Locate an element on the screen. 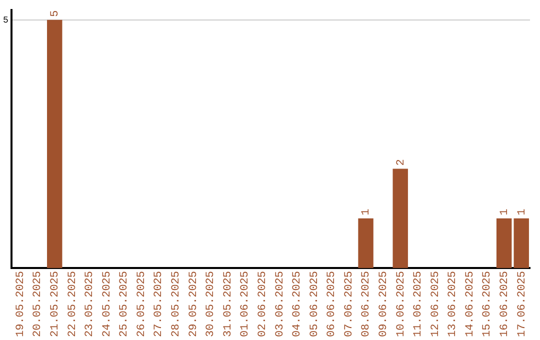 The height and width of the screenshot is (340, 540). data-label: 2 is located at coordinates (401, 162).